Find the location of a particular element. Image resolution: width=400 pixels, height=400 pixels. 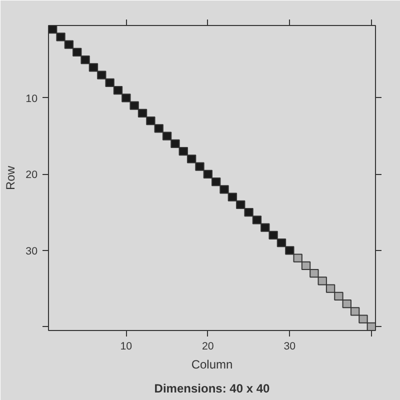

x-tick-label: 10 is located at coordinates (126, 346).